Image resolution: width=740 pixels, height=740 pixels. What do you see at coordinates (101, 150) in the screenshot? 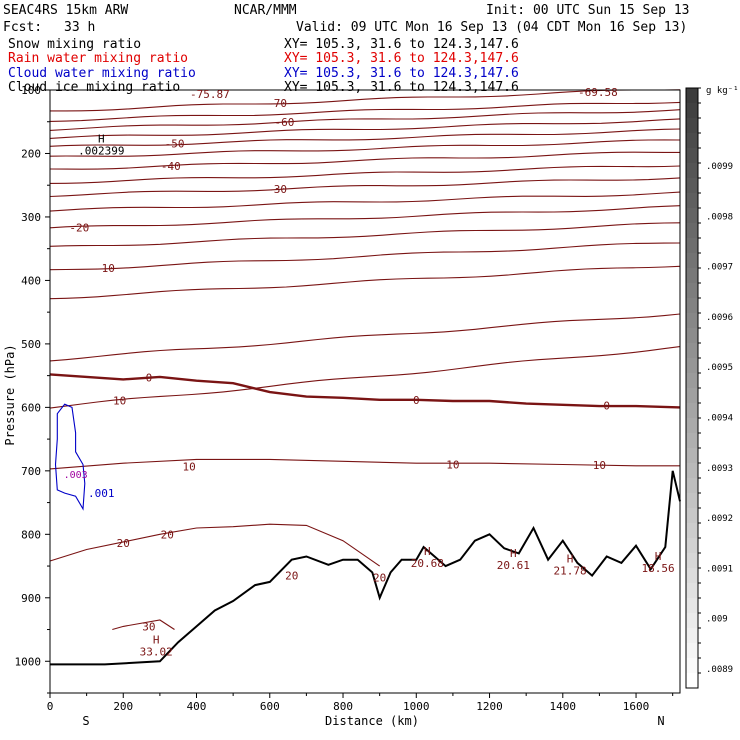
I see `maximum-value: .002399` at bounding box center [101, 150].